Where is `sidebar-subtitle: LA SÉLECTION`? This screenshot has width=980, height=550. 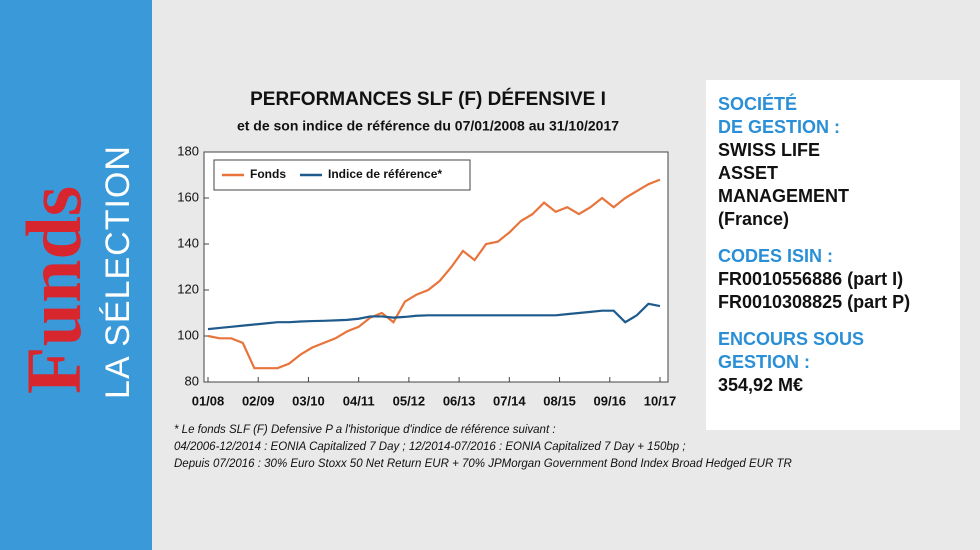
sidebar-subtitle: LA SÉLECTION is located at coordinates (118, 272).